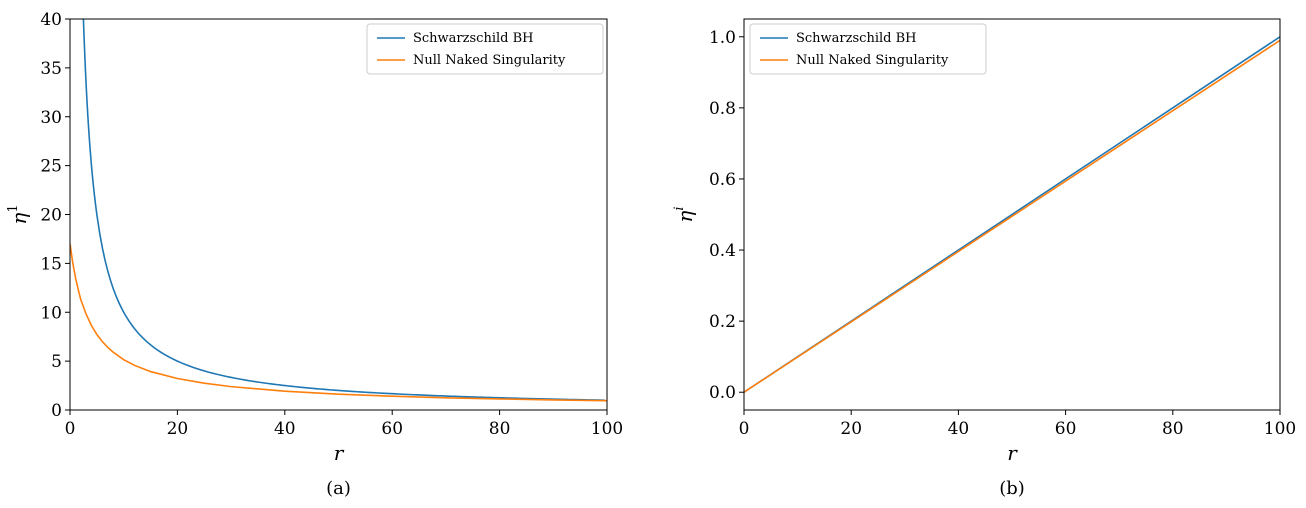 This screenshot has height=508, width=1306. Describe the element at coordinates (1012, 488) in the screenshot. I see `caption-b: (b)` at that location.